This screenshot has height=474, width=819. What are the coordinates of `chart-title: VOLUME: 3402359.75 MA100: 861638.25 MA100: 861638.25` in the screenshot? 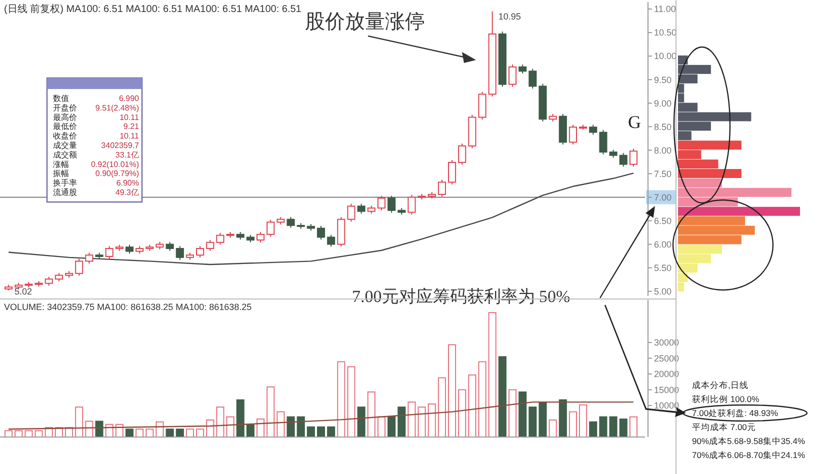 It's located at (128, 307).